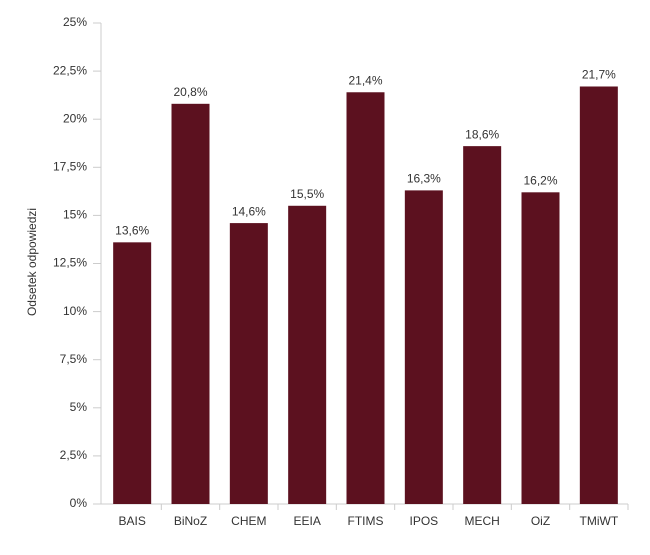 The width and height of the screenshot is (650, 555). What do you see at coordinates (75, 215) in the screenshot?
I see `y-tick-label: 15%` at bounding box center [75, 215].